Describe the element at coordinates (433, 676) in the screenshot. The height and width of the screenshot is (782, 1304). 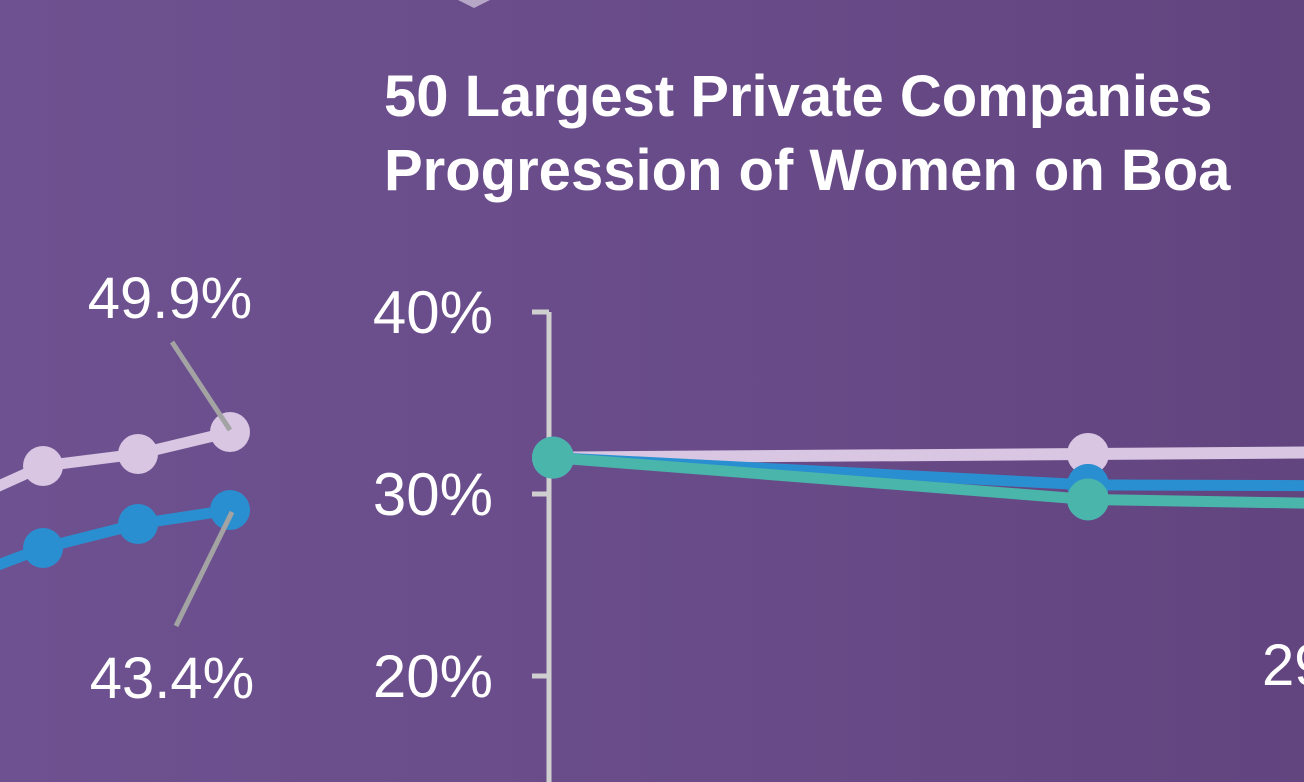
I see `y-tick-label-20: 20%` at that location.